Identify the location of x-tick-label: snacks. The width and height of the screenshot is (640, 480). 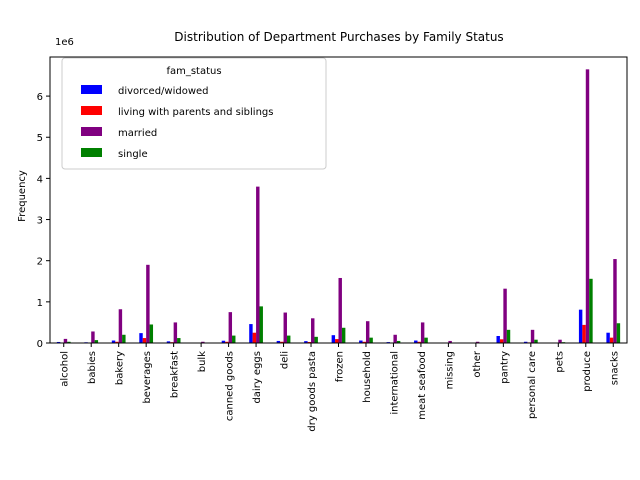
(614, 368).